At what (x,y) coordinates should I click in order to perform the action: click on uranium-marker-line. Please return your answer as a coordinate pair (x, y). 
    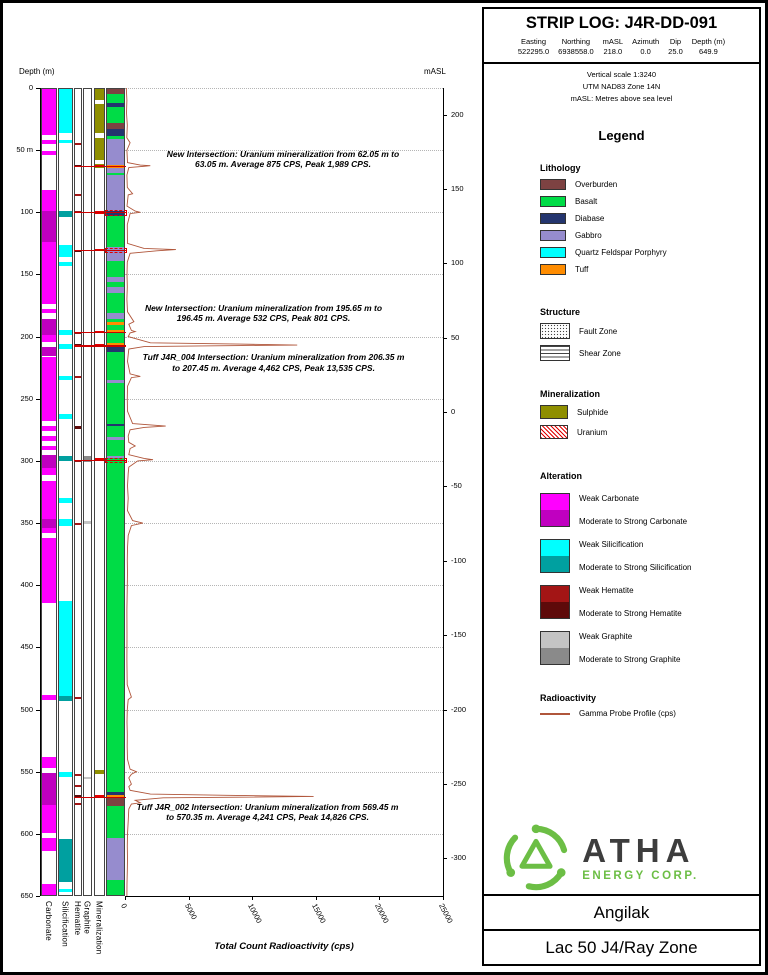
    Looking at the image, I should click on (100, 460).